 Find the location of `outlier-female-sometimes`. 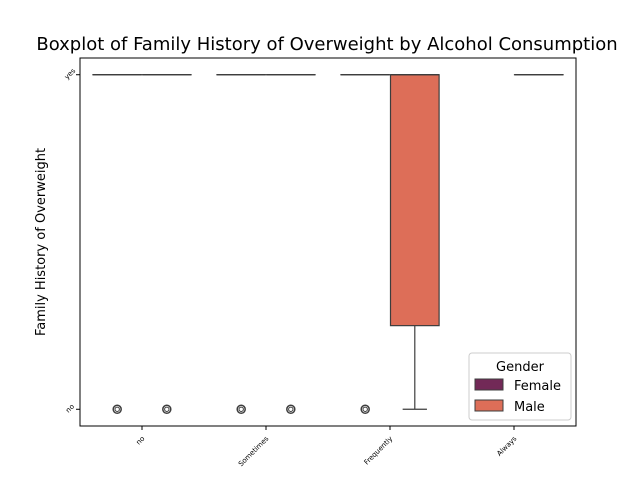

outlier-female-sometimes is located at coordinates (241, 409).